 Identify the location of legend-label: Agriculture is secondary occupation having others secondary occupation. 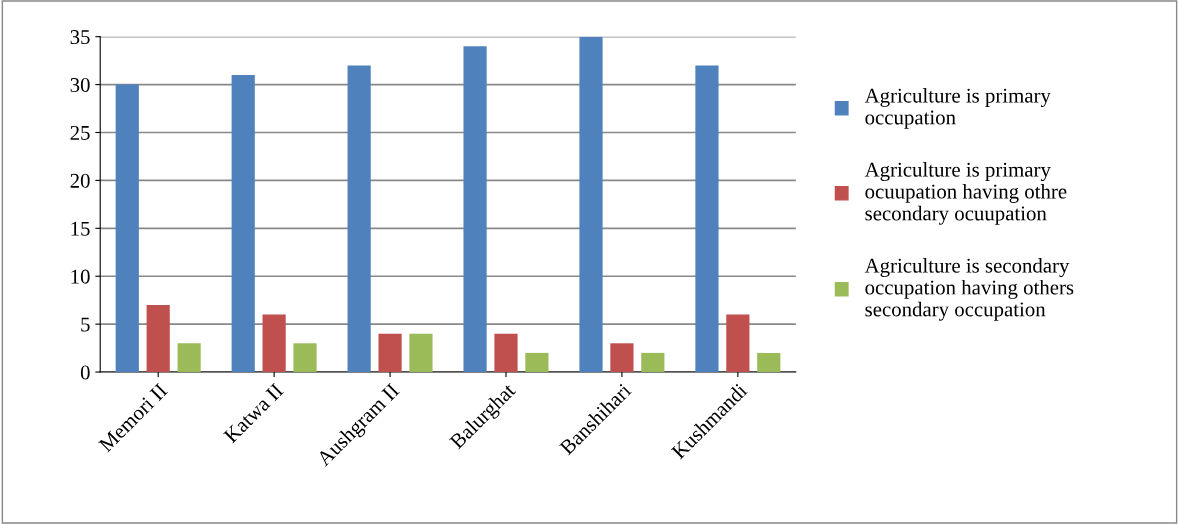
(969, 289).